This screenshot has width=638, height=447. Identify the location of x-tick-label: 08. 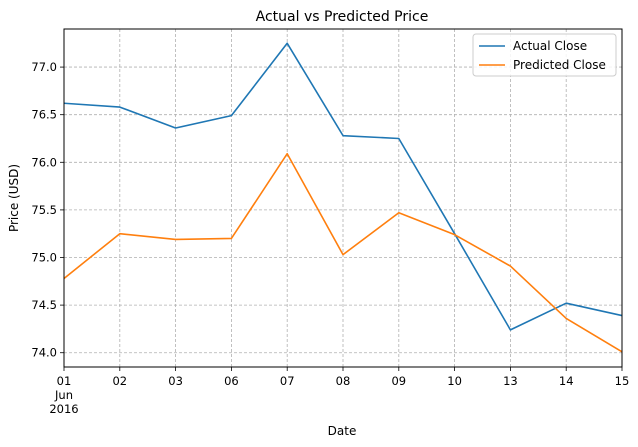
(343, 381).